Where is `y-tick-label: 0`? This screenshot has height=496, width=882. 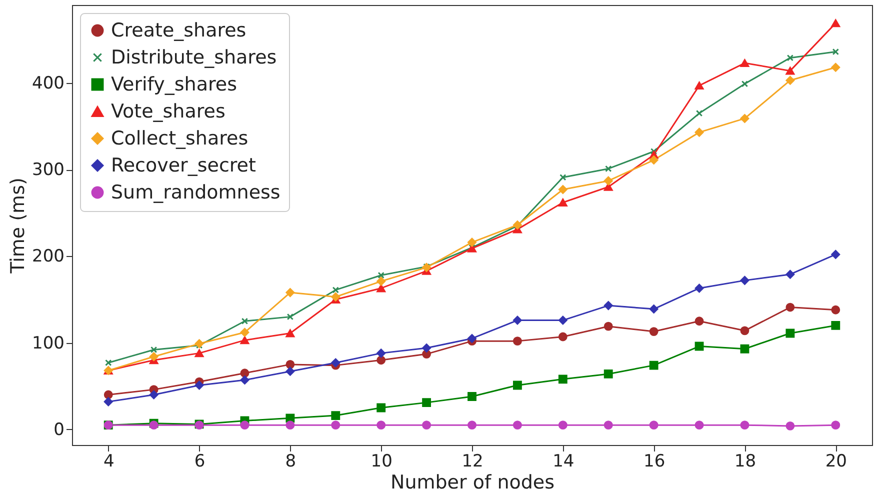
y-tick-label: 0 is located at coordinates (59, 430).